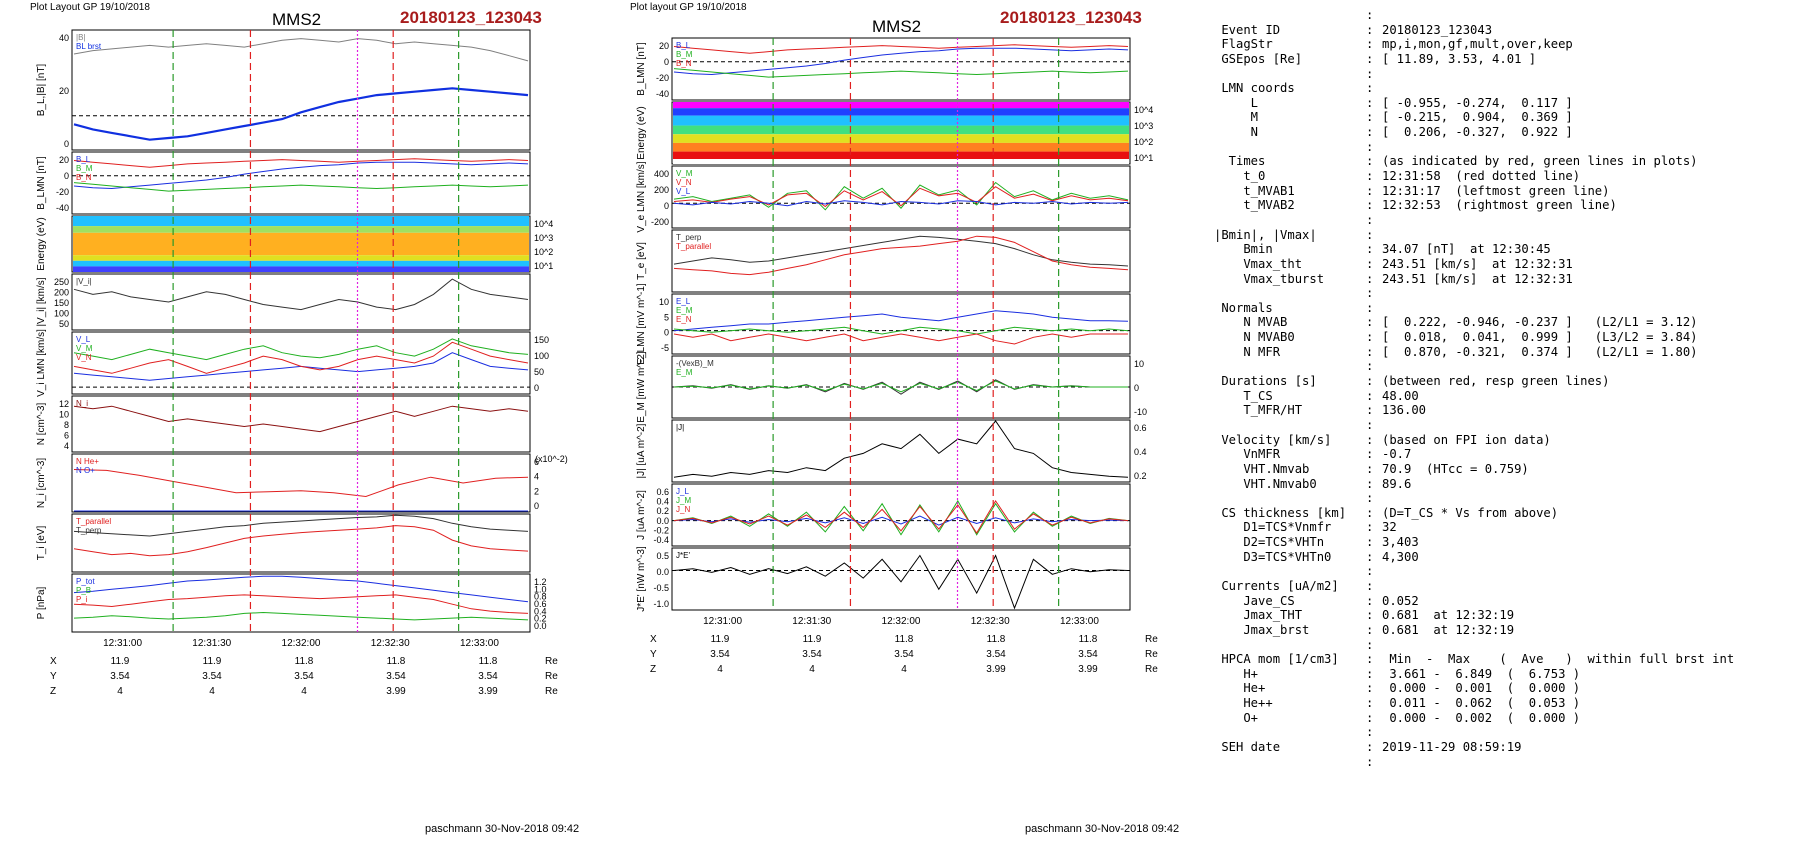 The height and width of the screenshot is (841, 1804). I want to click on right-tick-1-0: 10^4, so click(1143, 110).